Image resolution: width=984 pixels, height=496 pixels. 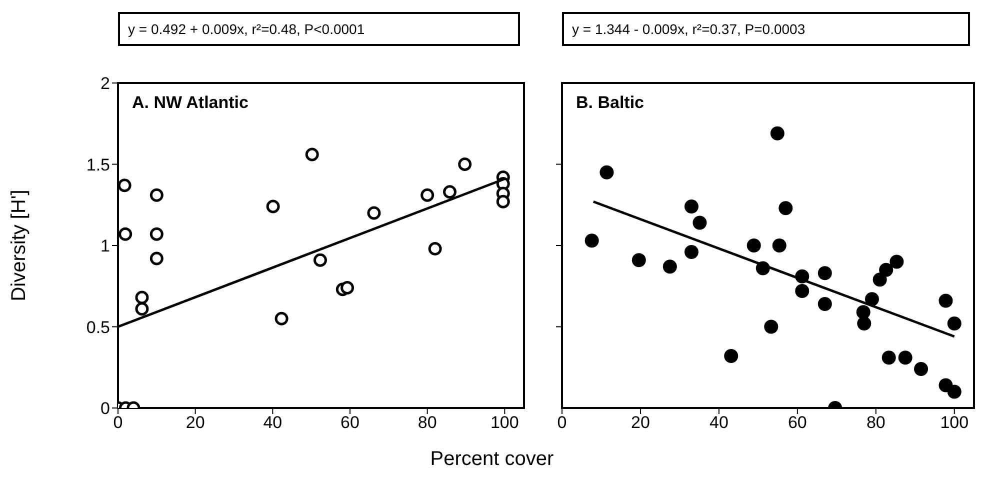 I want to click on y-tick-label: 1, so click(x=105, y=246).